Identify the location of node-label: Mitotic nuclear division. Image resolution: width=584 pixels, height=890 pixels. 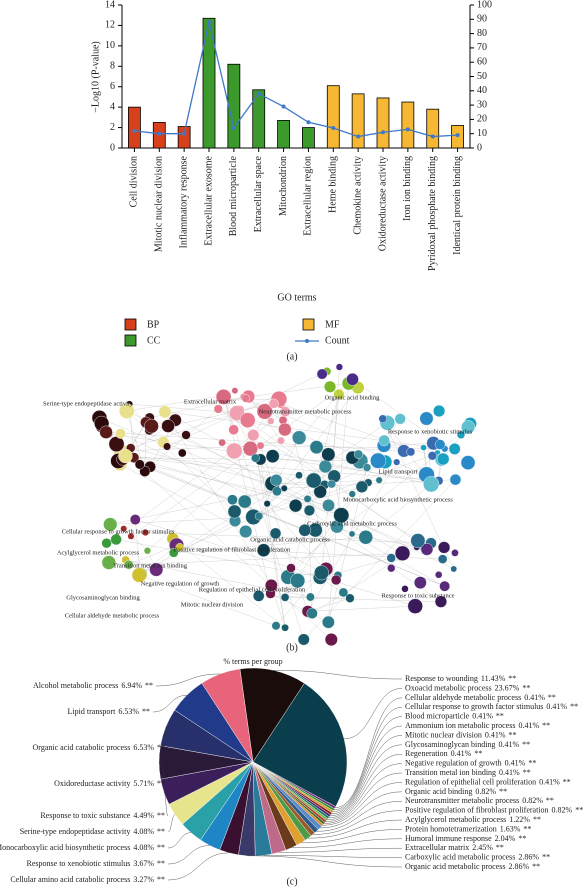
(212, 604).